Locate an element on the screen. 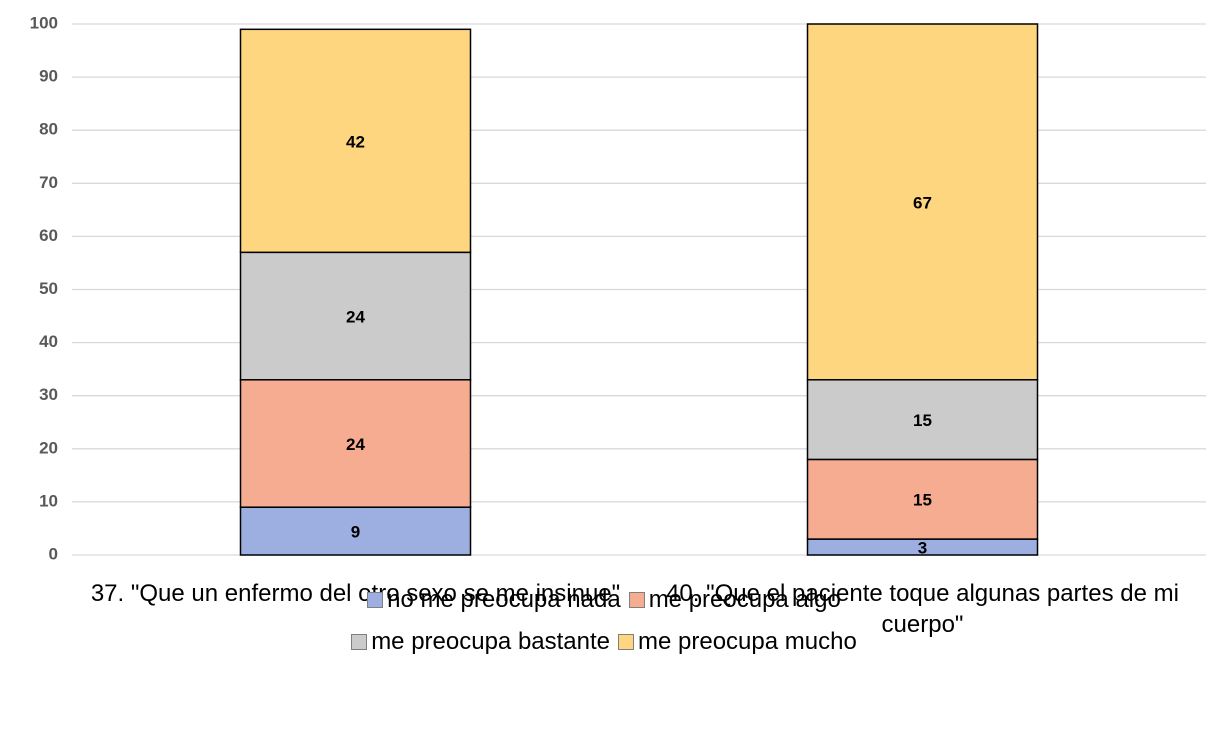 The width and height of the screenshot is (1208, 745). legend-row: no me preocupa nada me preocupa algo is located at coordinates (604, 600).